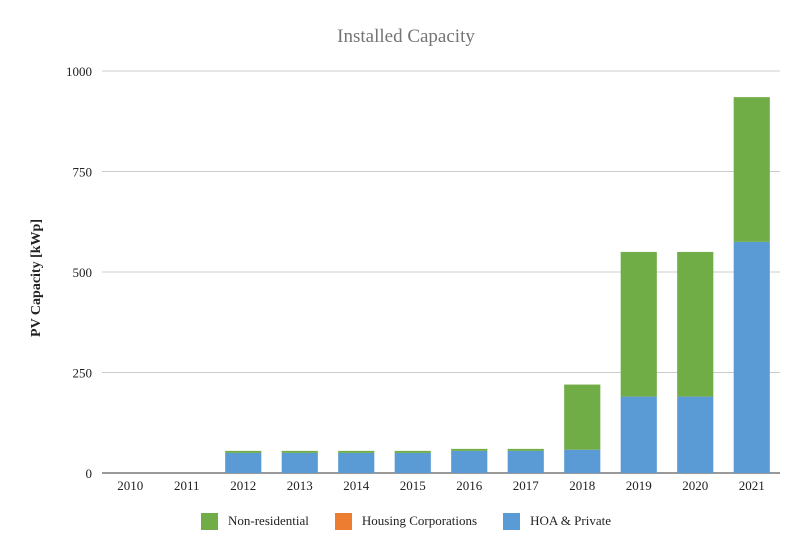 The image size is (812, 554). I want to click on legend-item: HOA & Private, so click(557, 521).